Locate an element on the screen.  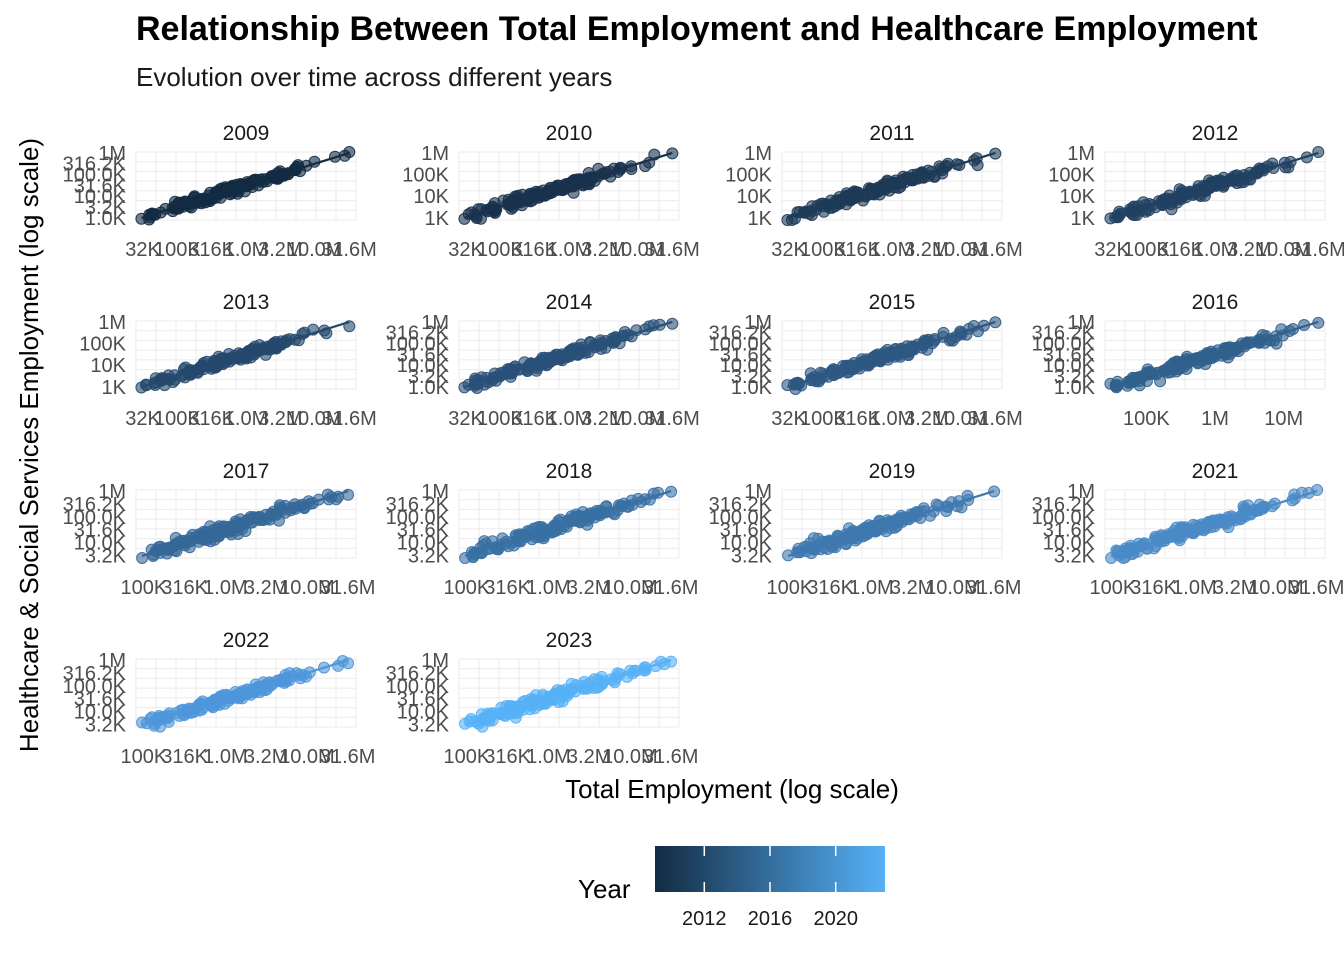
legend-title: Year is located at coordinates (604, 889).